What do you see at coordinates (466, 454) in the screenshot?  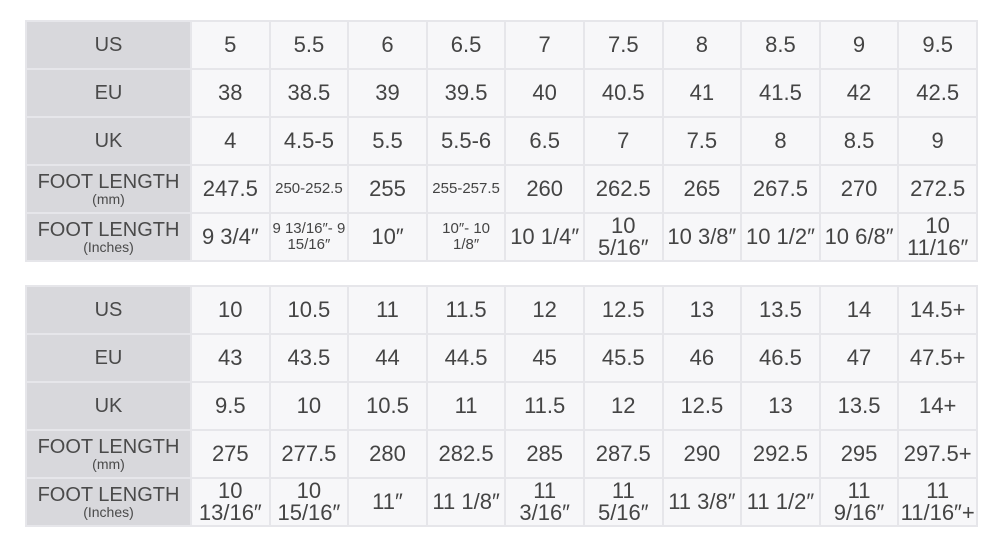 I see `table-cell: 282.5` at bounding box center [466, 454].